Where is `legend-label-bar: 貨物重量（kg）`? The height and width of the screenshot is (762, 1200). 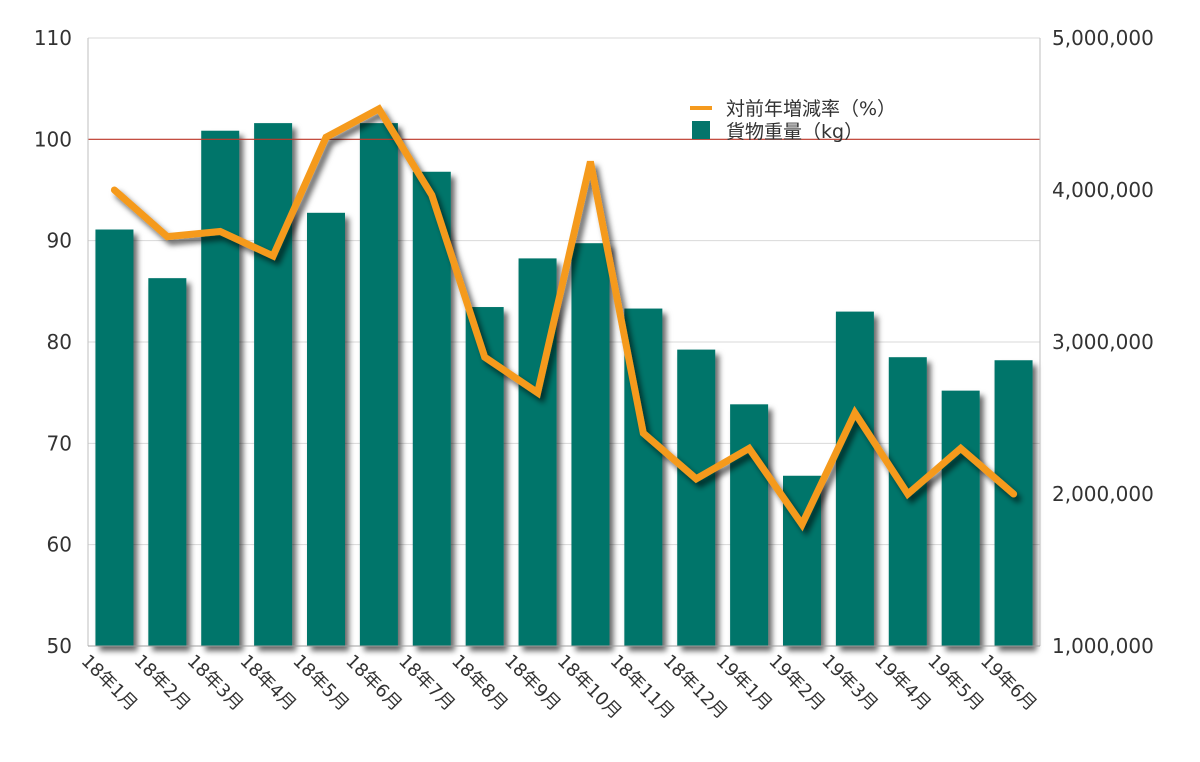
legend-label-bar: 貨物重量（kg） is located at coordinates (794, 132).